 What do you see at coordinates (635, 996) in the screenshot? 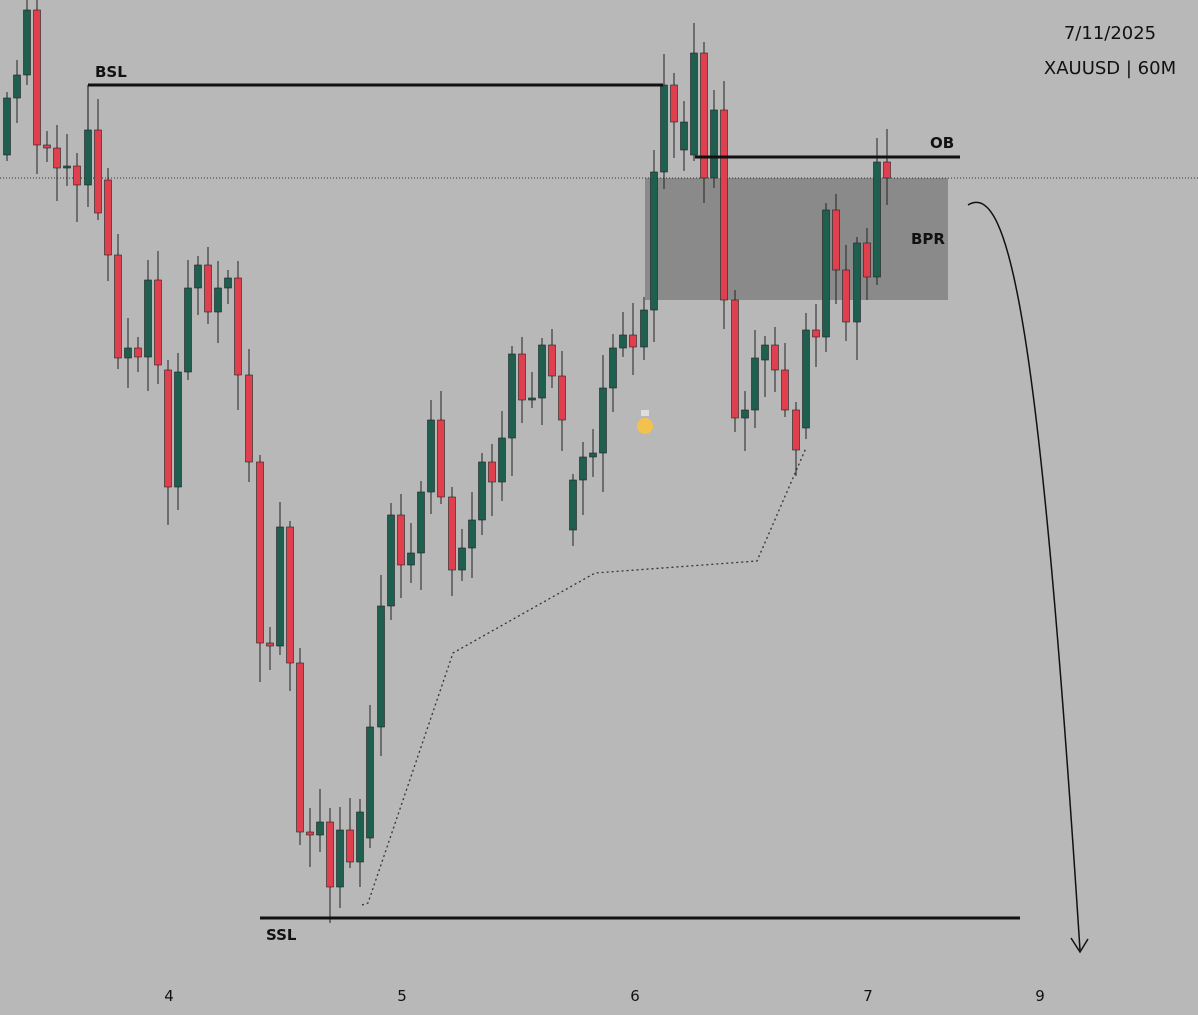
I see `x-tick-label: 6` at bounding box center [635, 996].